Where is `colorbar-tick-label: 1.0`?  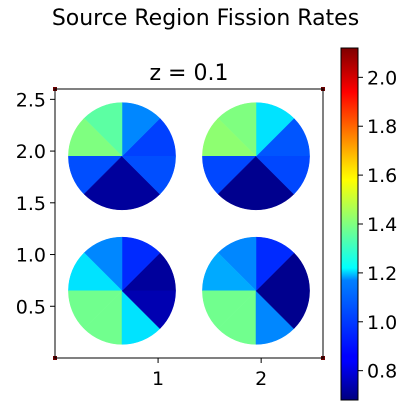 colorbar-tick-label: 1.0 is located at coordinates (382, 323).